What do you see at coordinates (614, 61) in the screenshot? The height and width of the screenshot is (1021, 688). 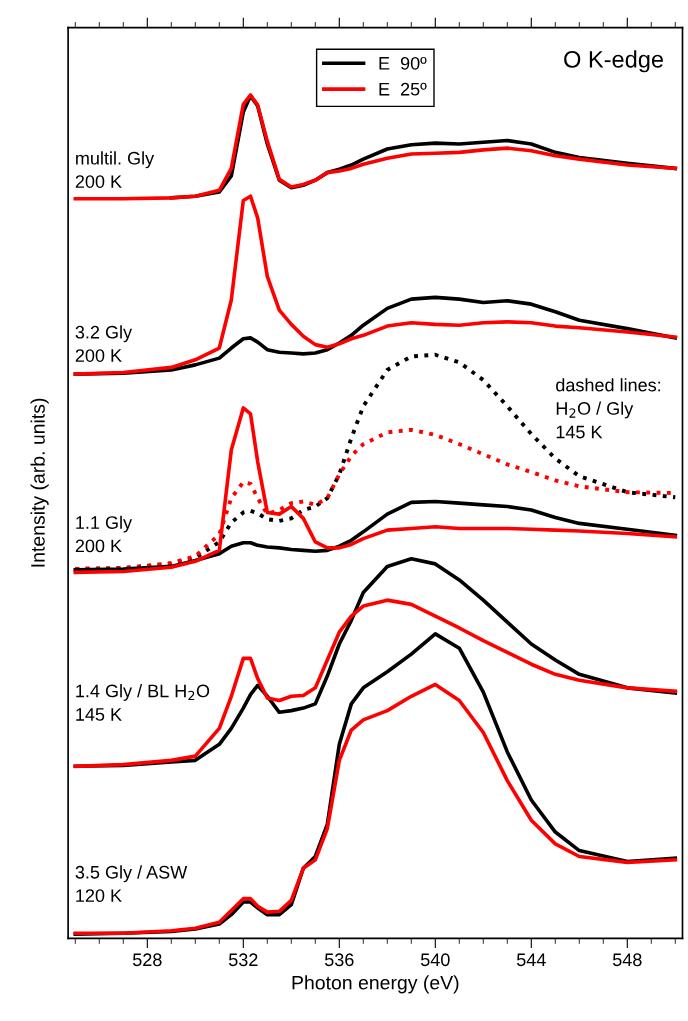 I see `chart-title: O K-edge` at bounding box center [614, 61].